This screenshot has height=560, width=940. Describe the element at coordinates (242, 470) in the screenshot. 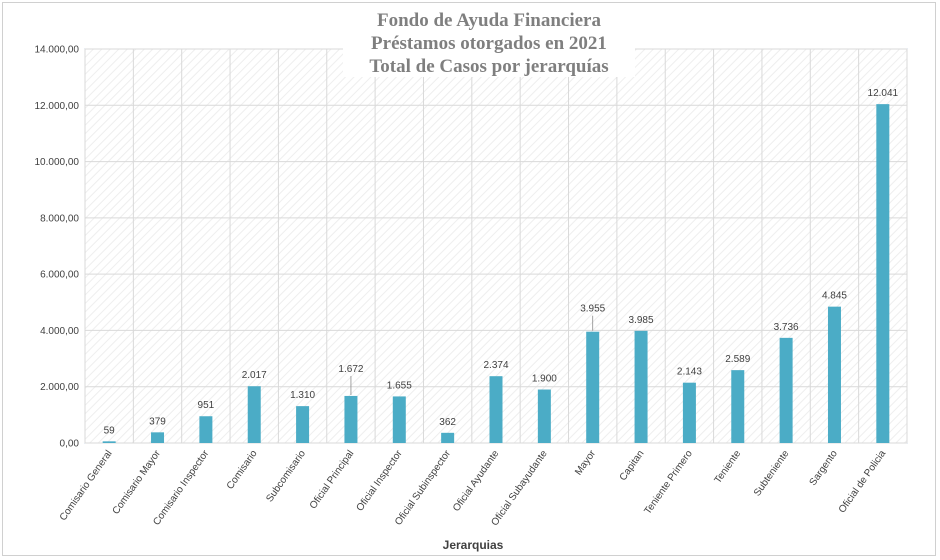

I see `x-category-label: Comisario` at that location.